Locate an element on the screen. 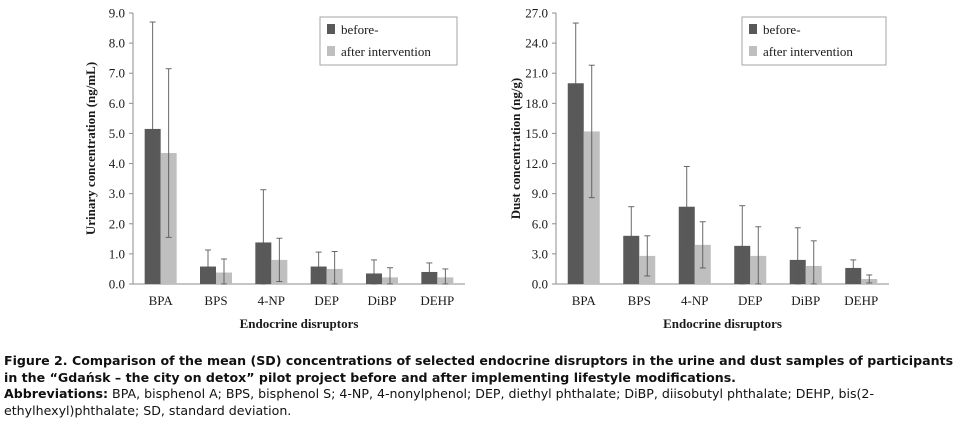 Image resolution: width=974 pixels, height=440 pixels. y-tick-label: 21.0 is located at coordinates (536, 73).